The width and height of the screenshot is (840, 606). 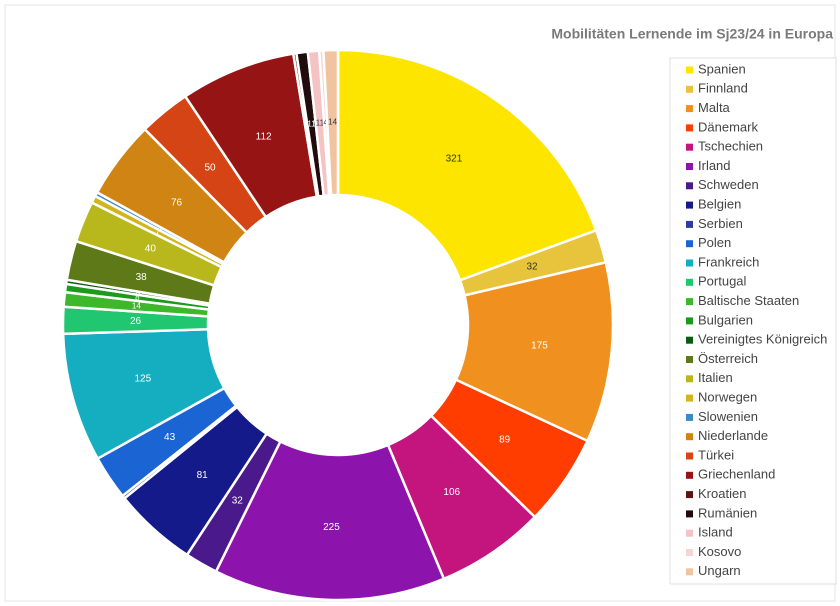 I want to click on legend-label: Frankreich, so click(x=728, y=261).